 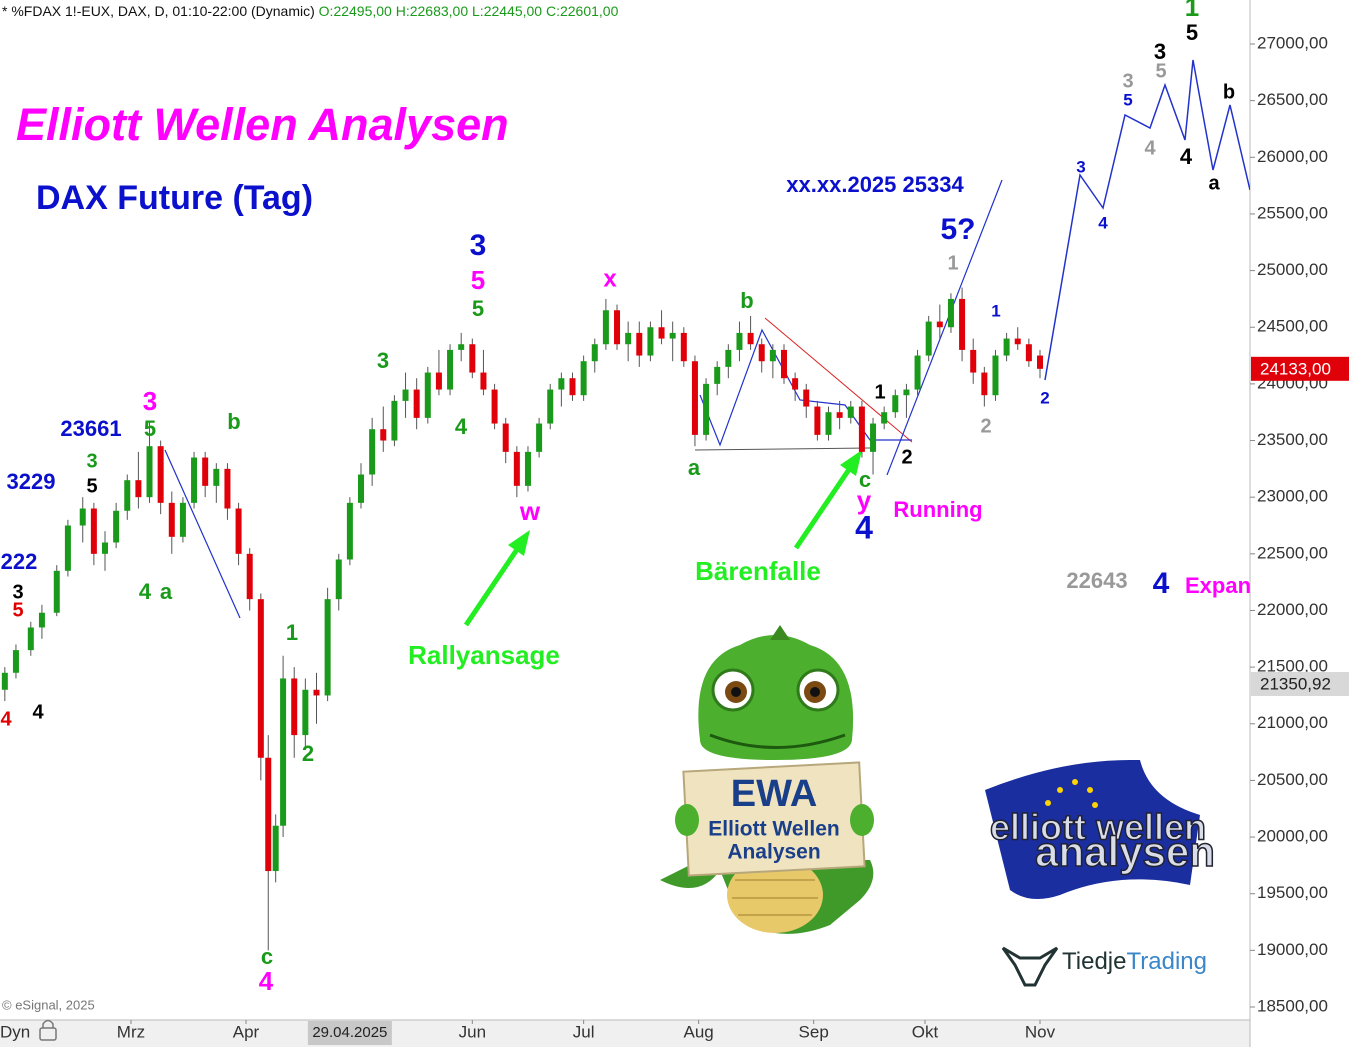 What do you see at coordinates (864, 500) in the screenshot?
I see `wave-label: y` at bounding box center [864, 500].